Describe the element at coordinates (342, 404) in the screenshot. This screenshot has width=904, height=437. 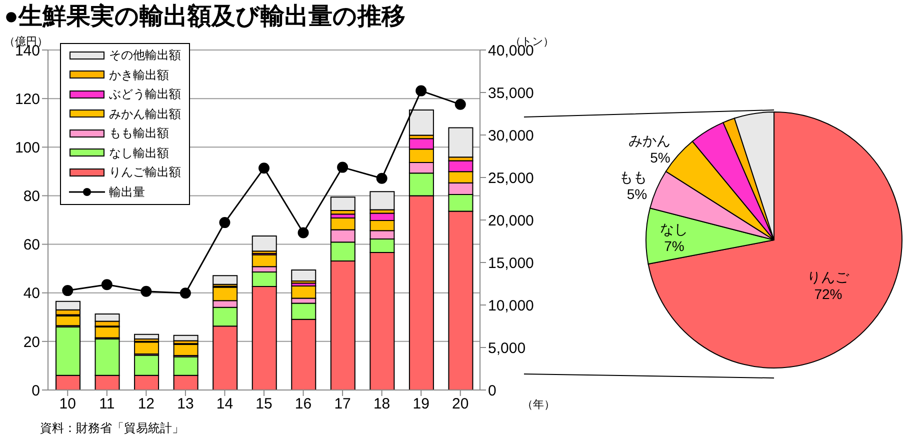
I see `x-tick-label: 17` at that location.